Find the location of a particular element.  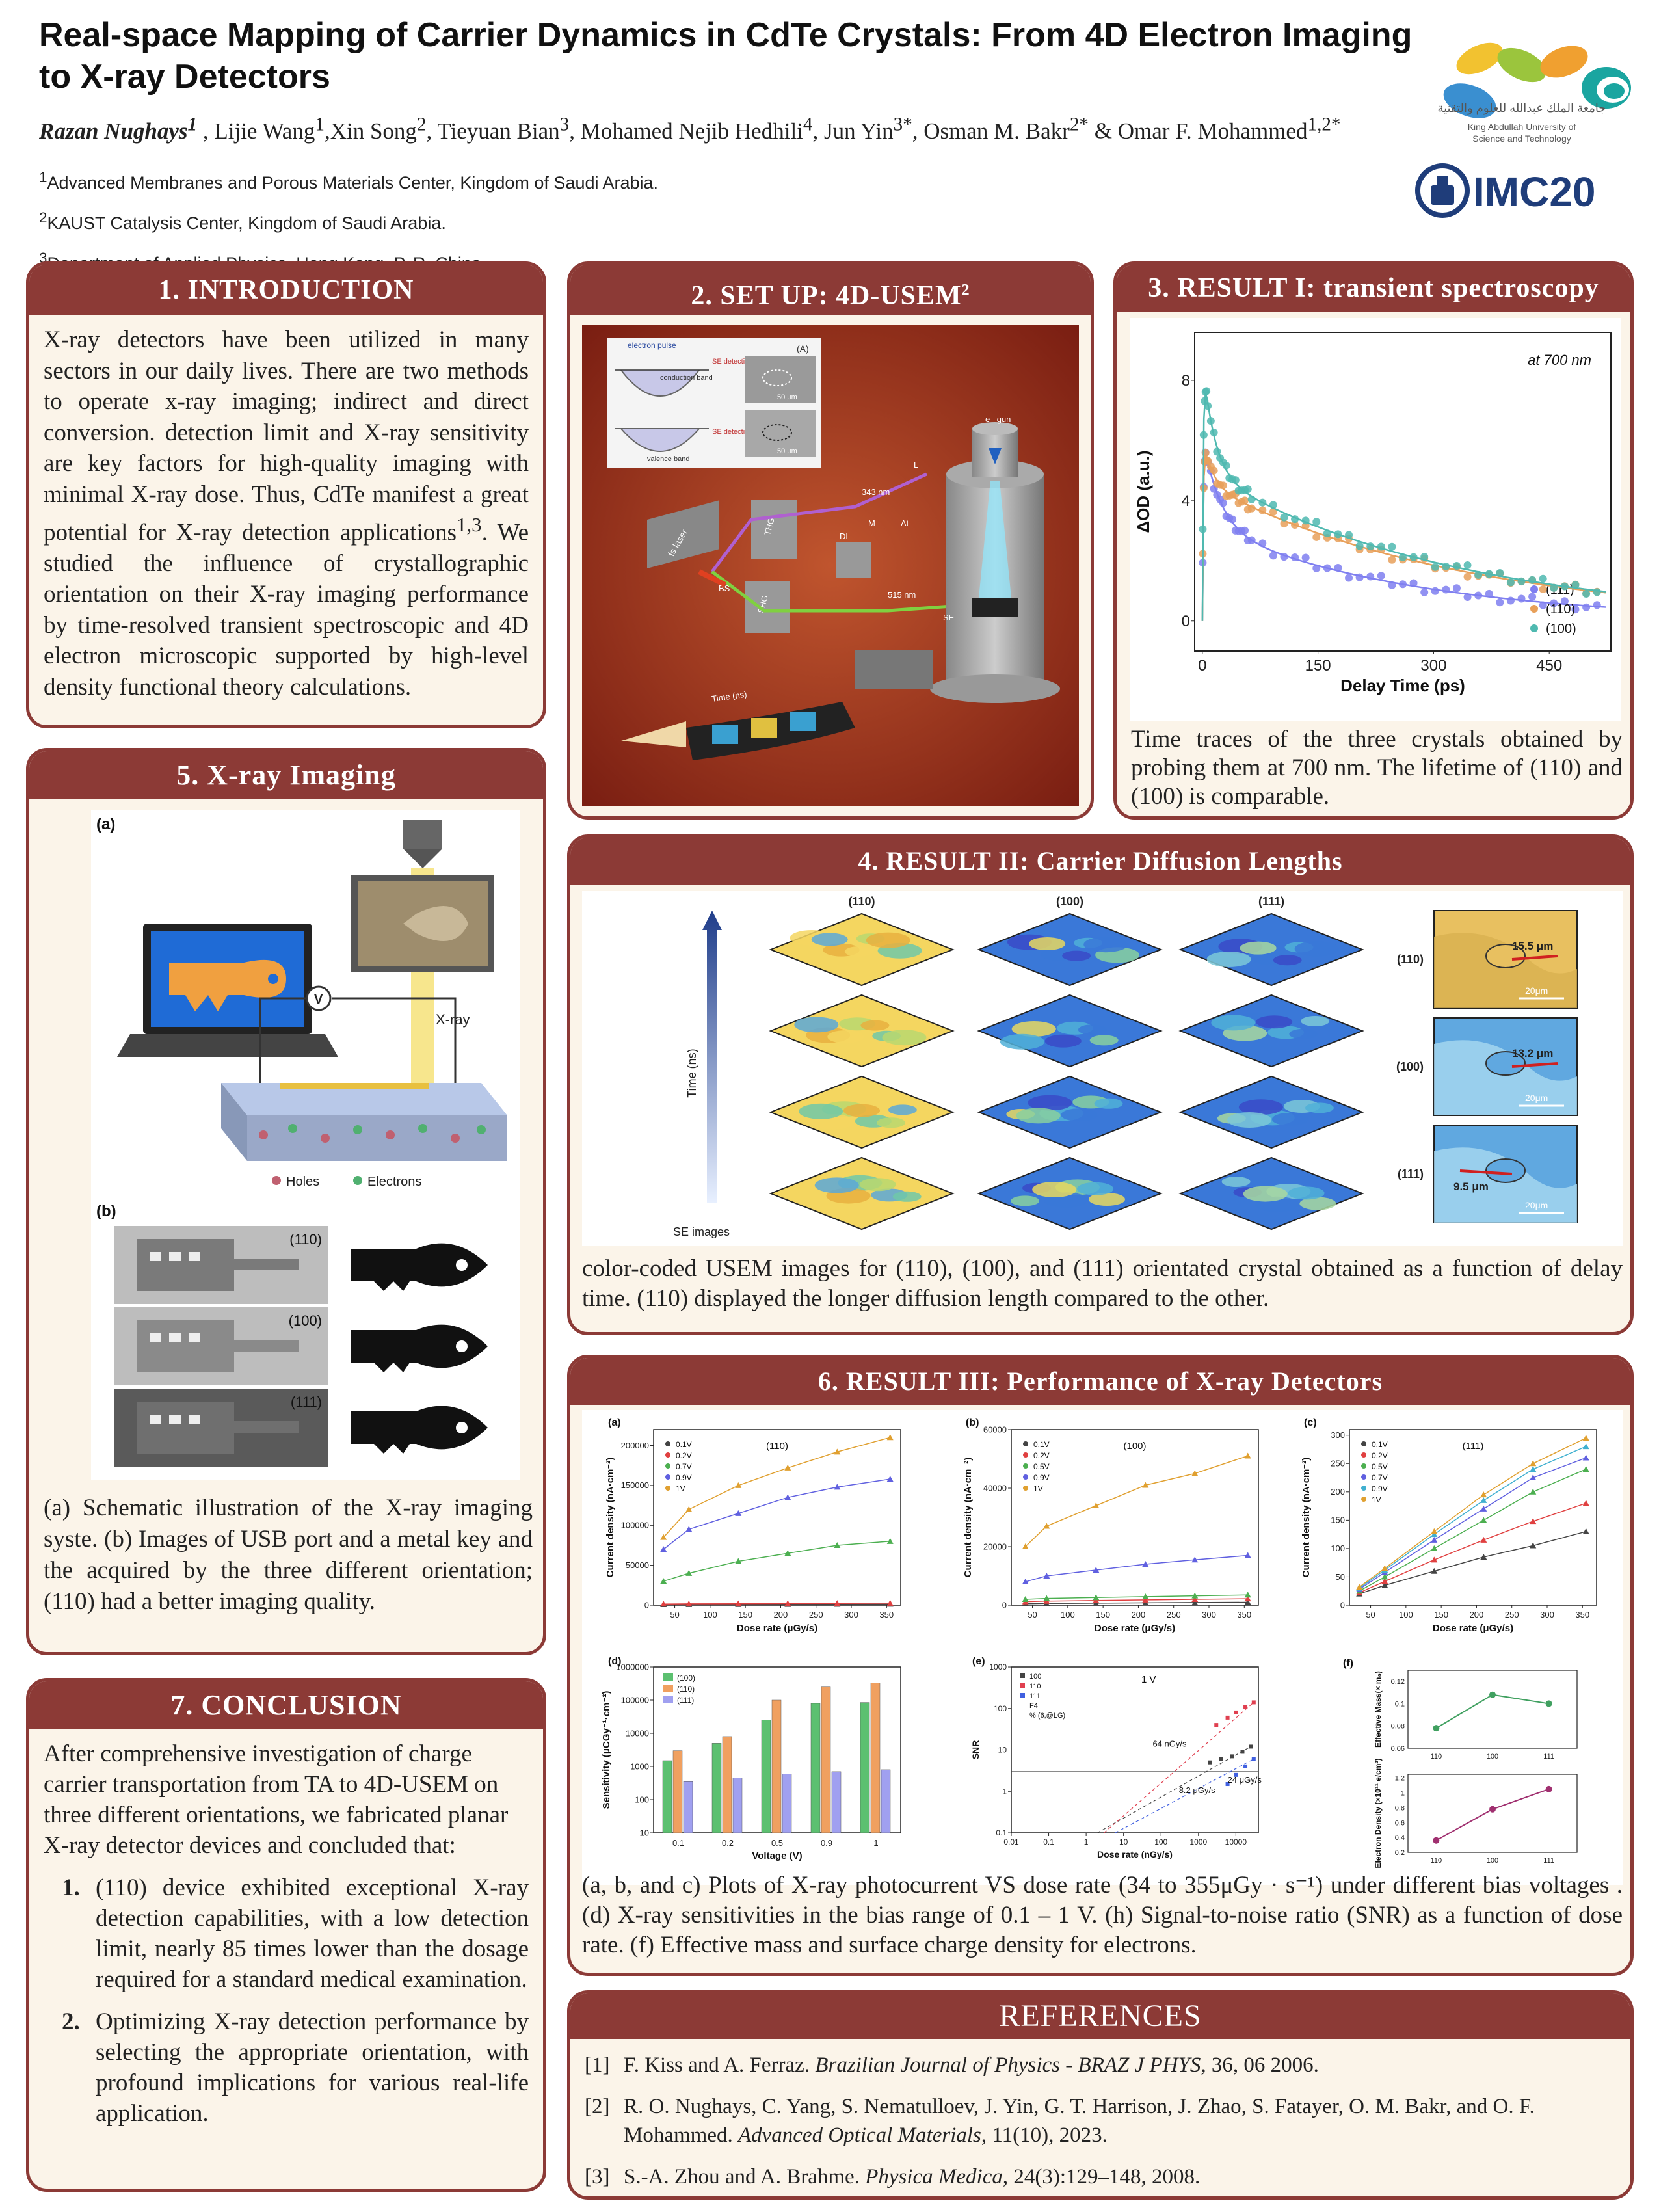

legend-entry: (100) is located at coordinates (1561, 629).